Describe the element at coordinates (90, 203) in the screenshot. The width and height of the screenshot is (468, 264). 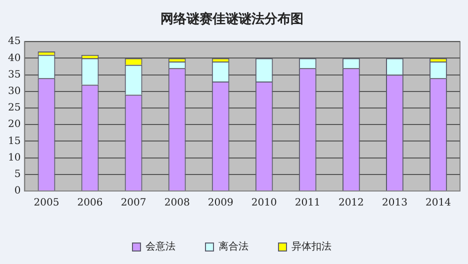
I see `x-tick-label: 2006` at that location.